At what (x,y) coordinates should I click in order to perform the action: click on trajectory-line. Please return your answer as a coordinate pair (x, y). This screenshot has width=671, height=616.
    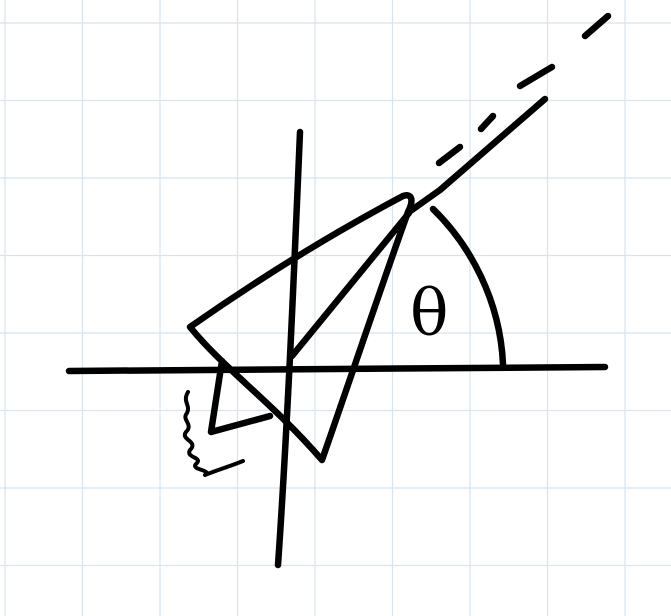
    Looking at the image, I should click on (477, 155).